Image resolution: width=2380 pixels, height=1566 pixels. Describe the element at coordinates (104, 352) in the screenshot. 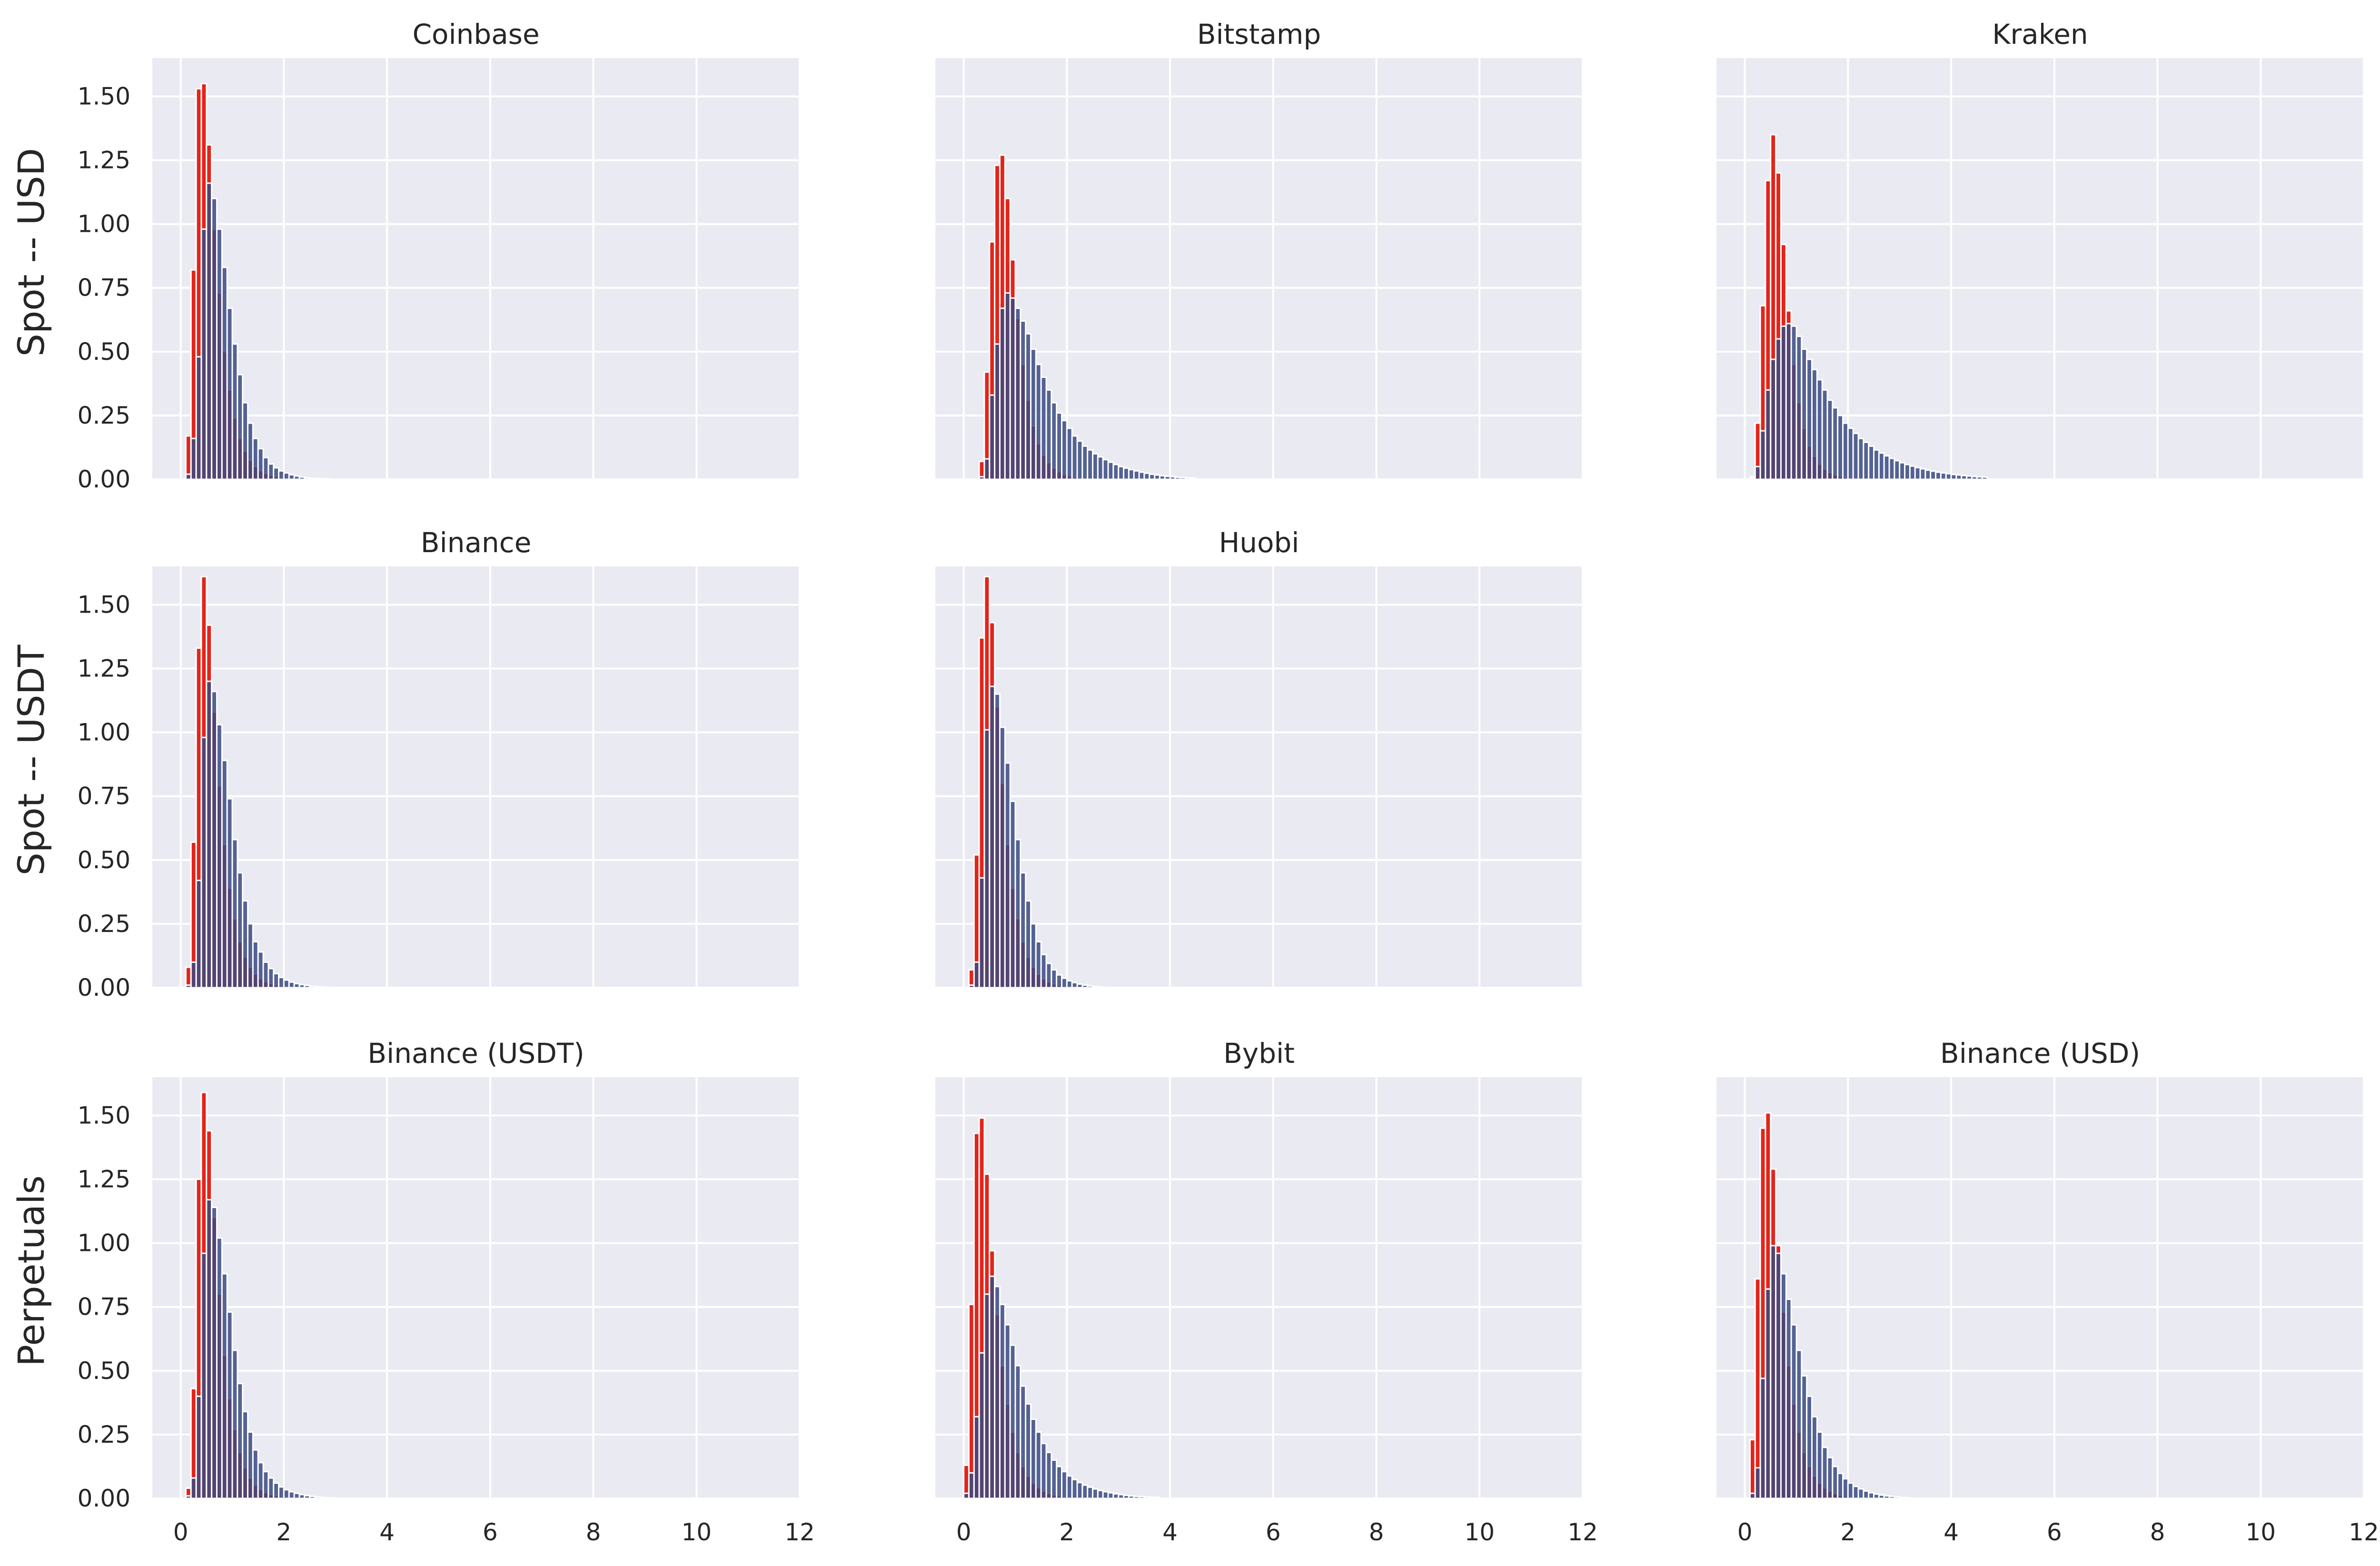

I see `y-tick-label: 0.50` at that location.